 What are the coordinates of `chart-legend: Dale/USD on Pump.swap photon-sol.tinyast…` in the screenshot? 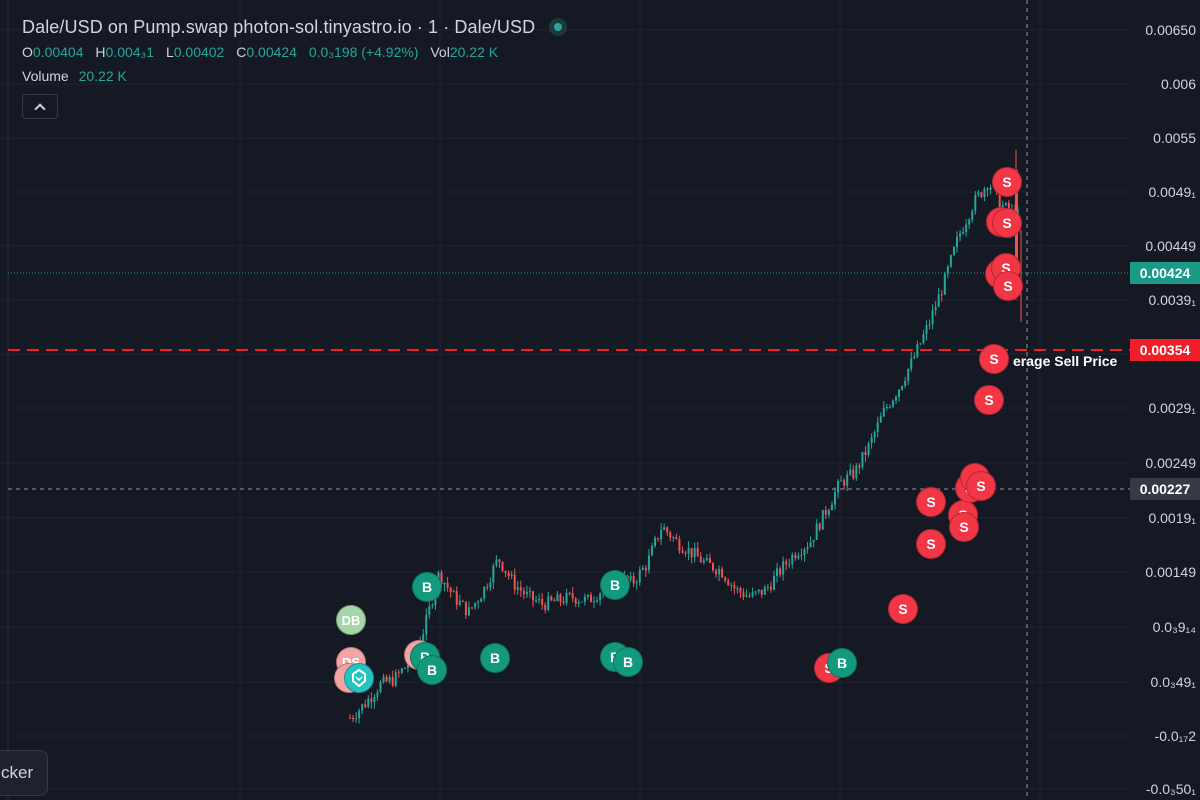 It's located at (295, 66).